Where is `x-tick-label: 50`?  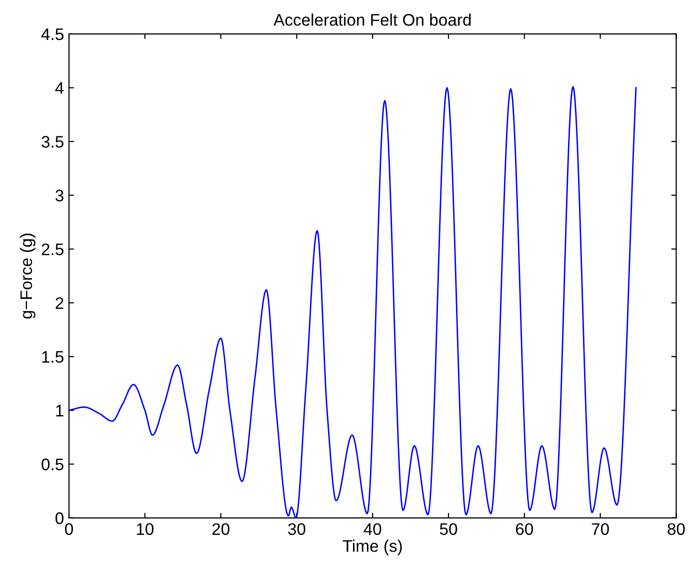
x-tick-label: 50 is located at coordinates (449, 529).